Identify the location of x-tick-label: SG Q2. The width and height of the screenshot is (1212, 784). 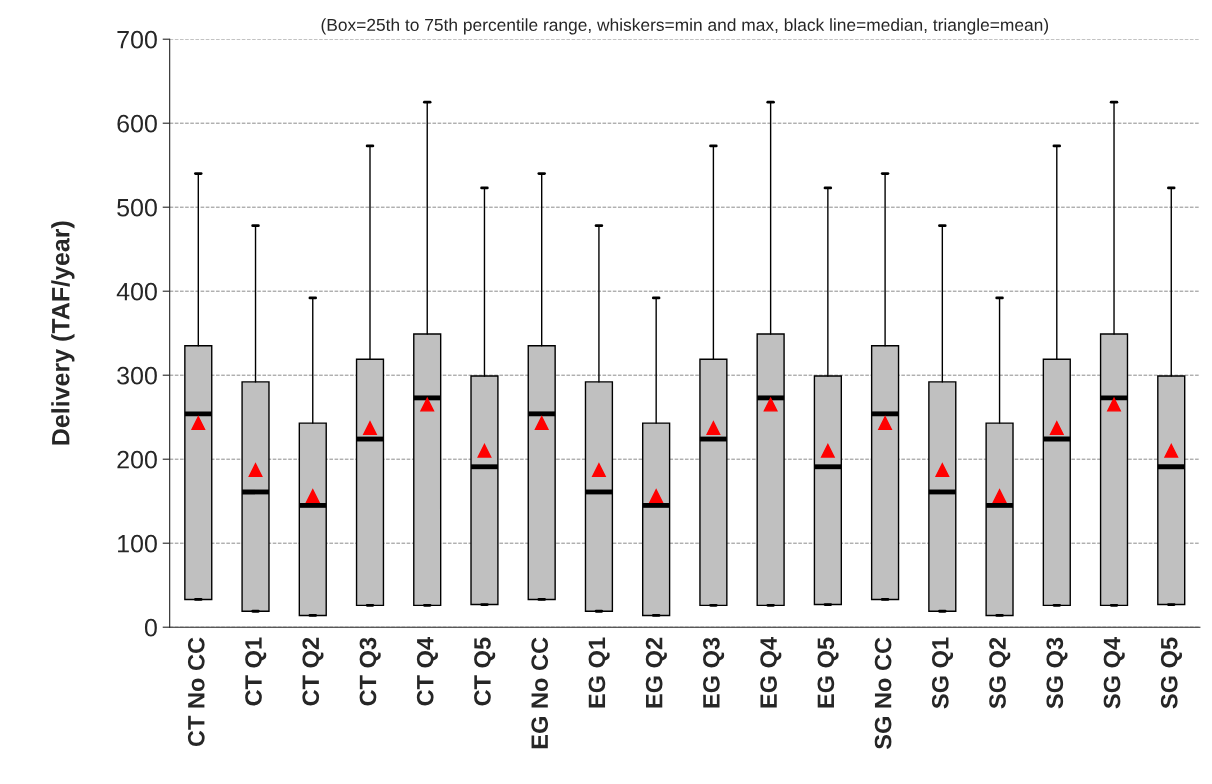
(1000, 673).